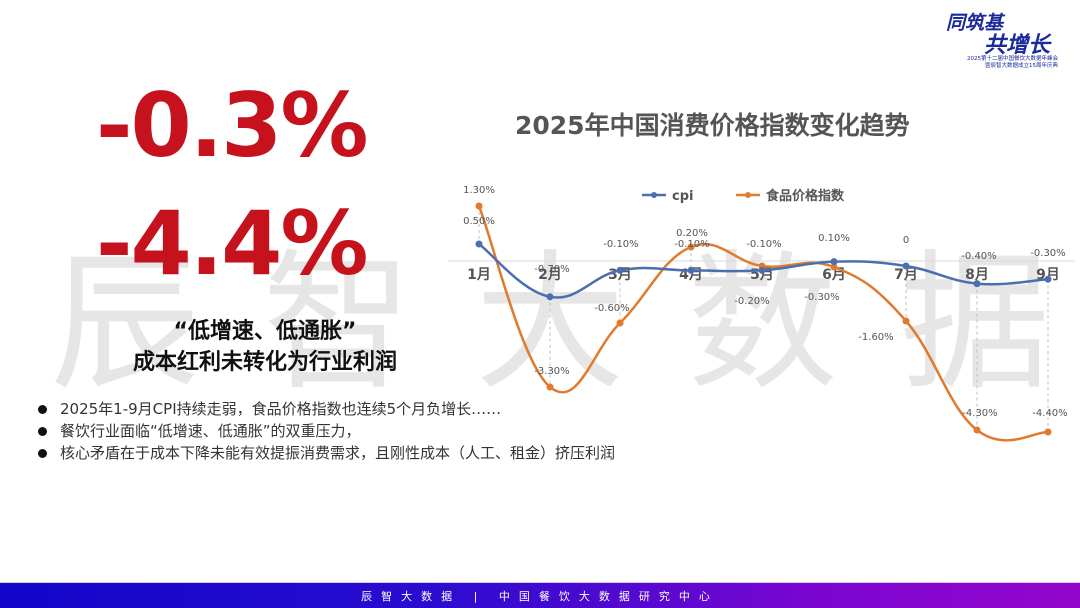 This screenshot has height=608, width=1080. I want to click on food-headline-value: -4.4%, so click(232, 243).